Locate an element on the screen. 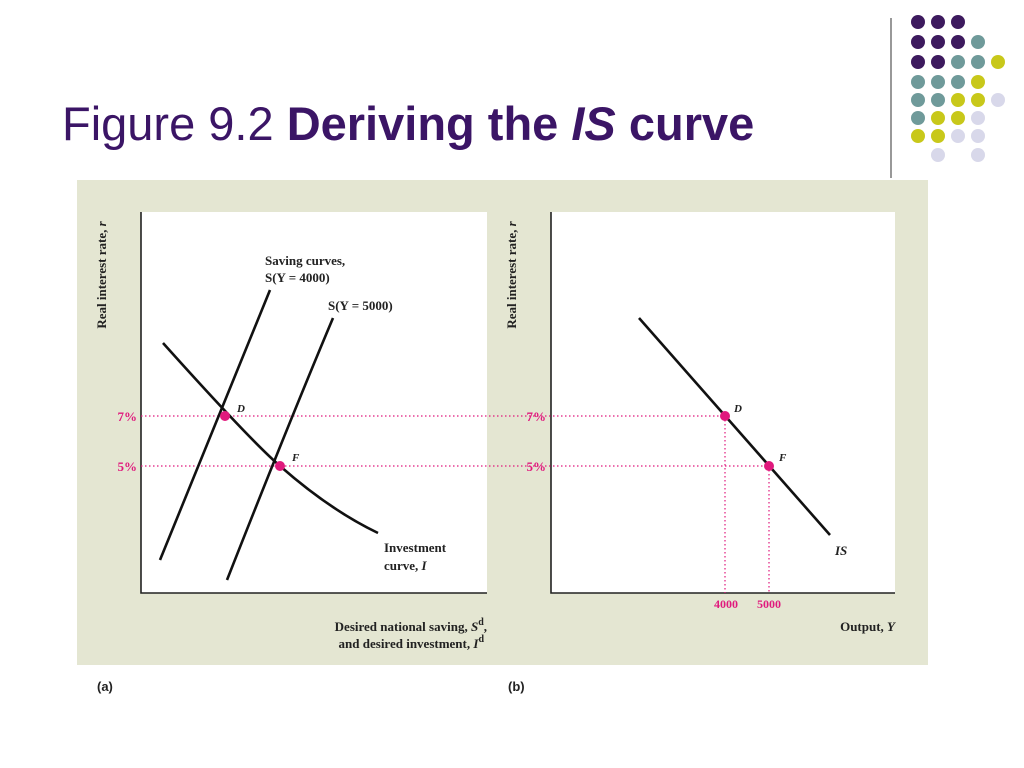  x-axis-label: Desired national saving, Sd, is located at coordinates (411, 625).